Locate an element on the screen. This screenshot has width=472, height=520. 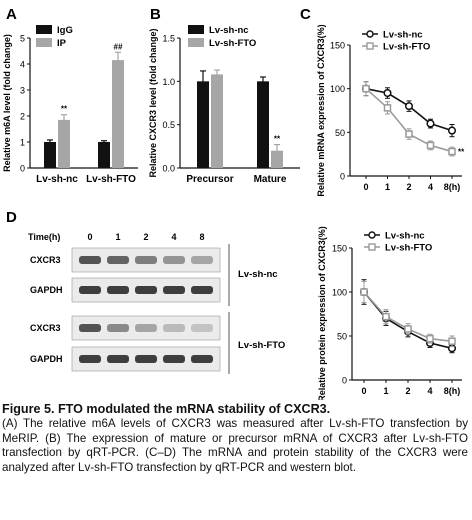
y-tick-label: 4 is located at coordinates (22, 65).